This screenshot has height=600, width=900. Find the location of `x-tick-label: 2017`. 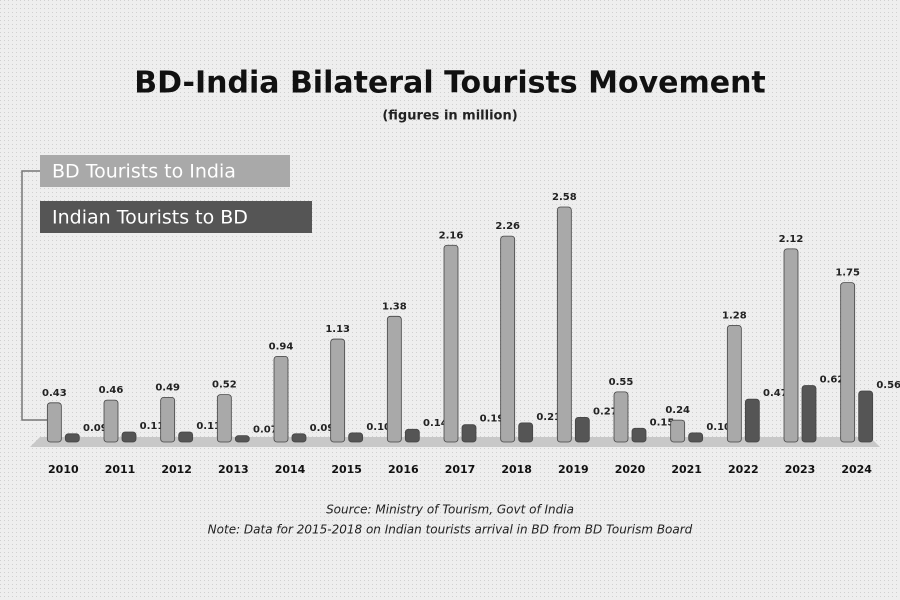

x-tick-label: 2017 is located at coordinates (460, 469).